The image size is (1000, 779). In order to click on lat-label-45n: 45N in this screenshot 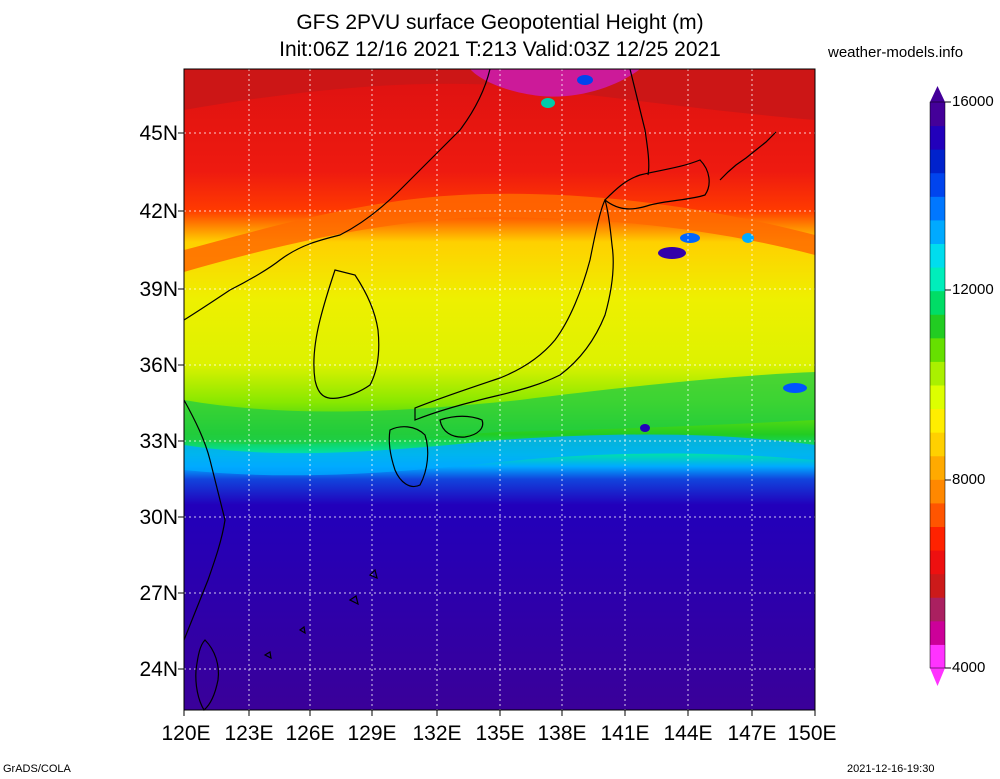, I will do `click(158, 133)`.